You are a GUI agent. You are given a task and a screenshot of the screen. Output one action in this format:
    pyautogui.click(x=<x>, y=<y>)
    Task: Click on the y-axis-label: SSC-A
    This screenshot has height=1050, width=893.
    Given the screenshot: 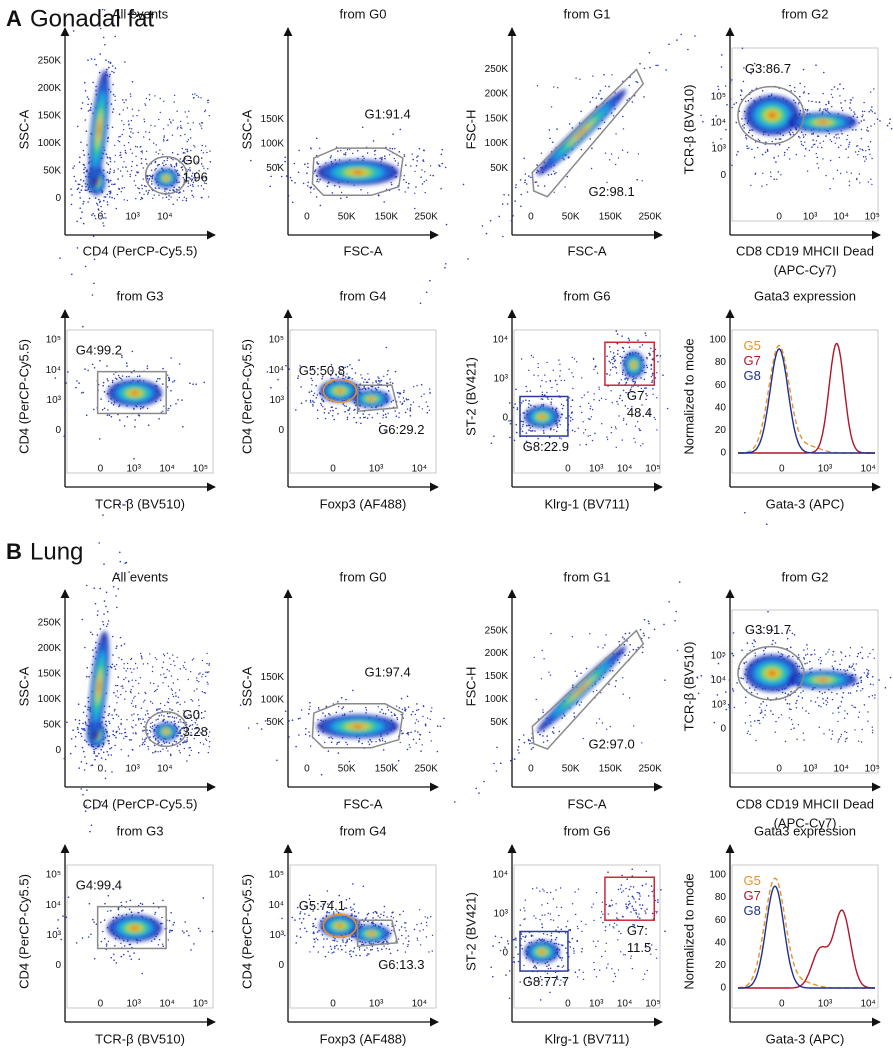 What is the action you would take?
    pyautogui.click(x=246, y=129)
    